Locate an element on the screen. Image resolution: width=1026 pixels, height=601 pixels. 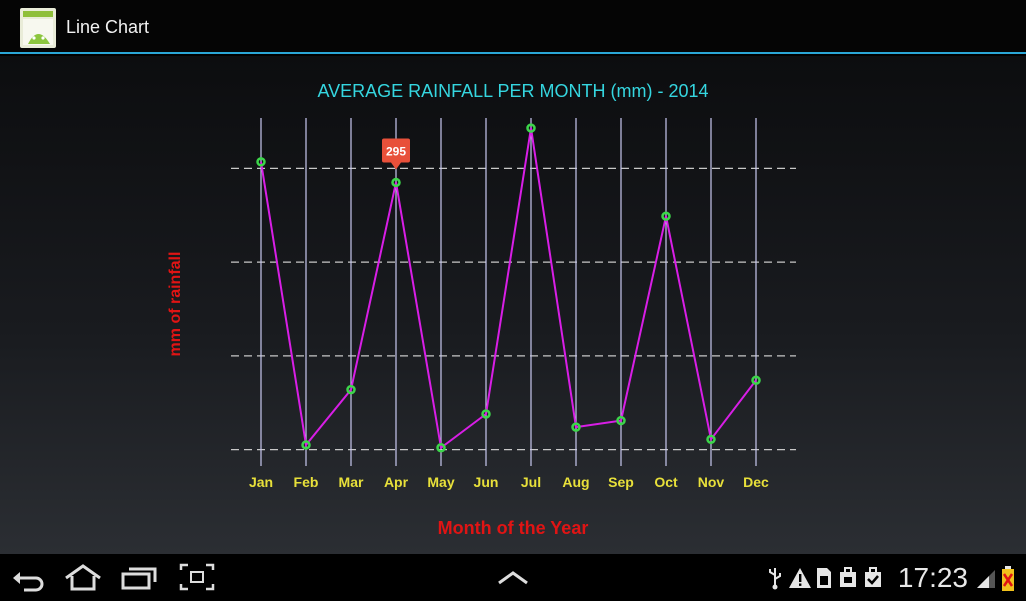
x-tick-label: Oct is located at coordinates (666, 482).